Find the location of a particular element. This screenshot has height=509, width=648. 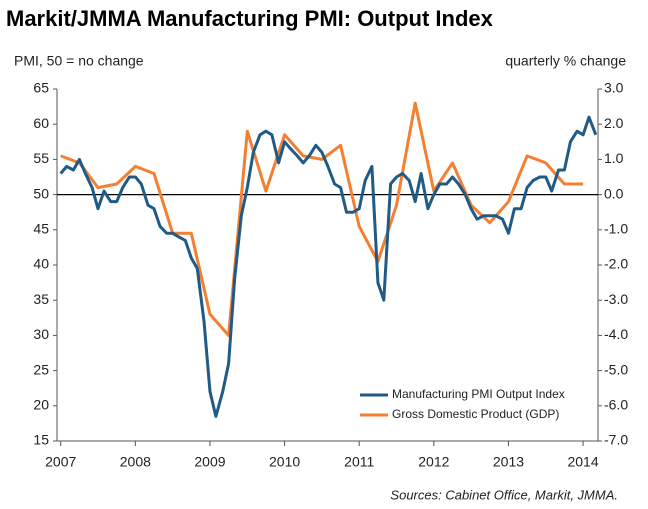

y2-tick-label: -3.0 is located at coordinates (616, 299).